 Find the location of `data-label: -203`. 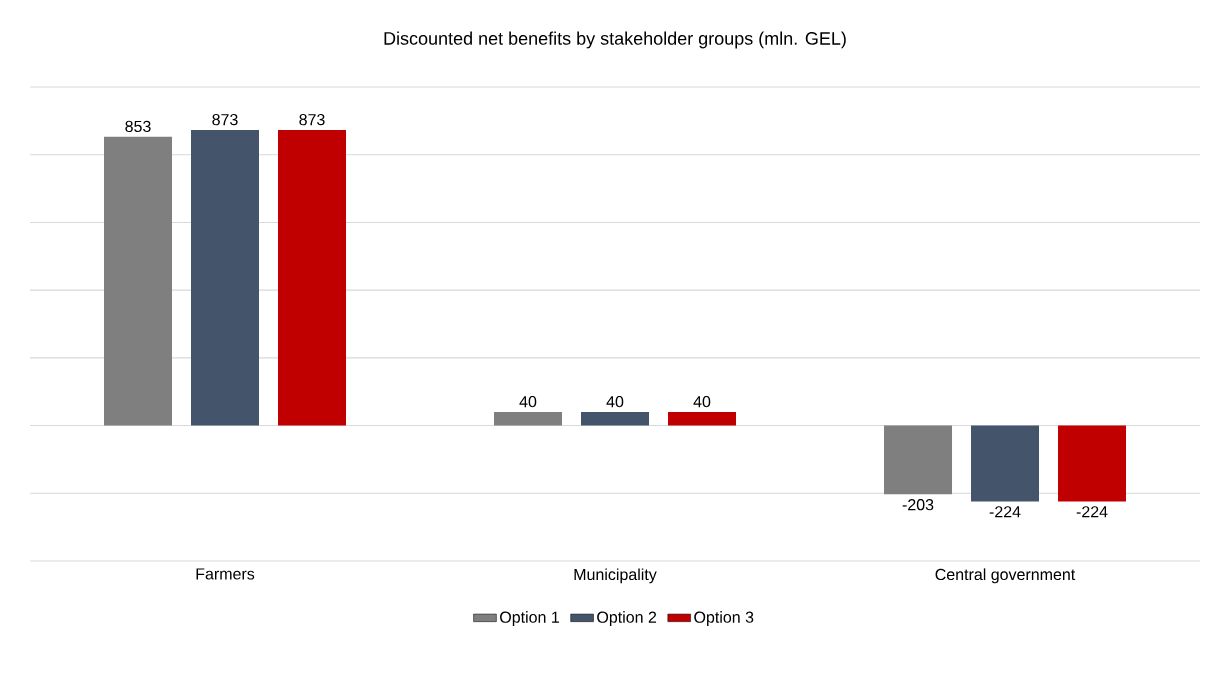

data-label: -203 is located at coordinates (918, 505).